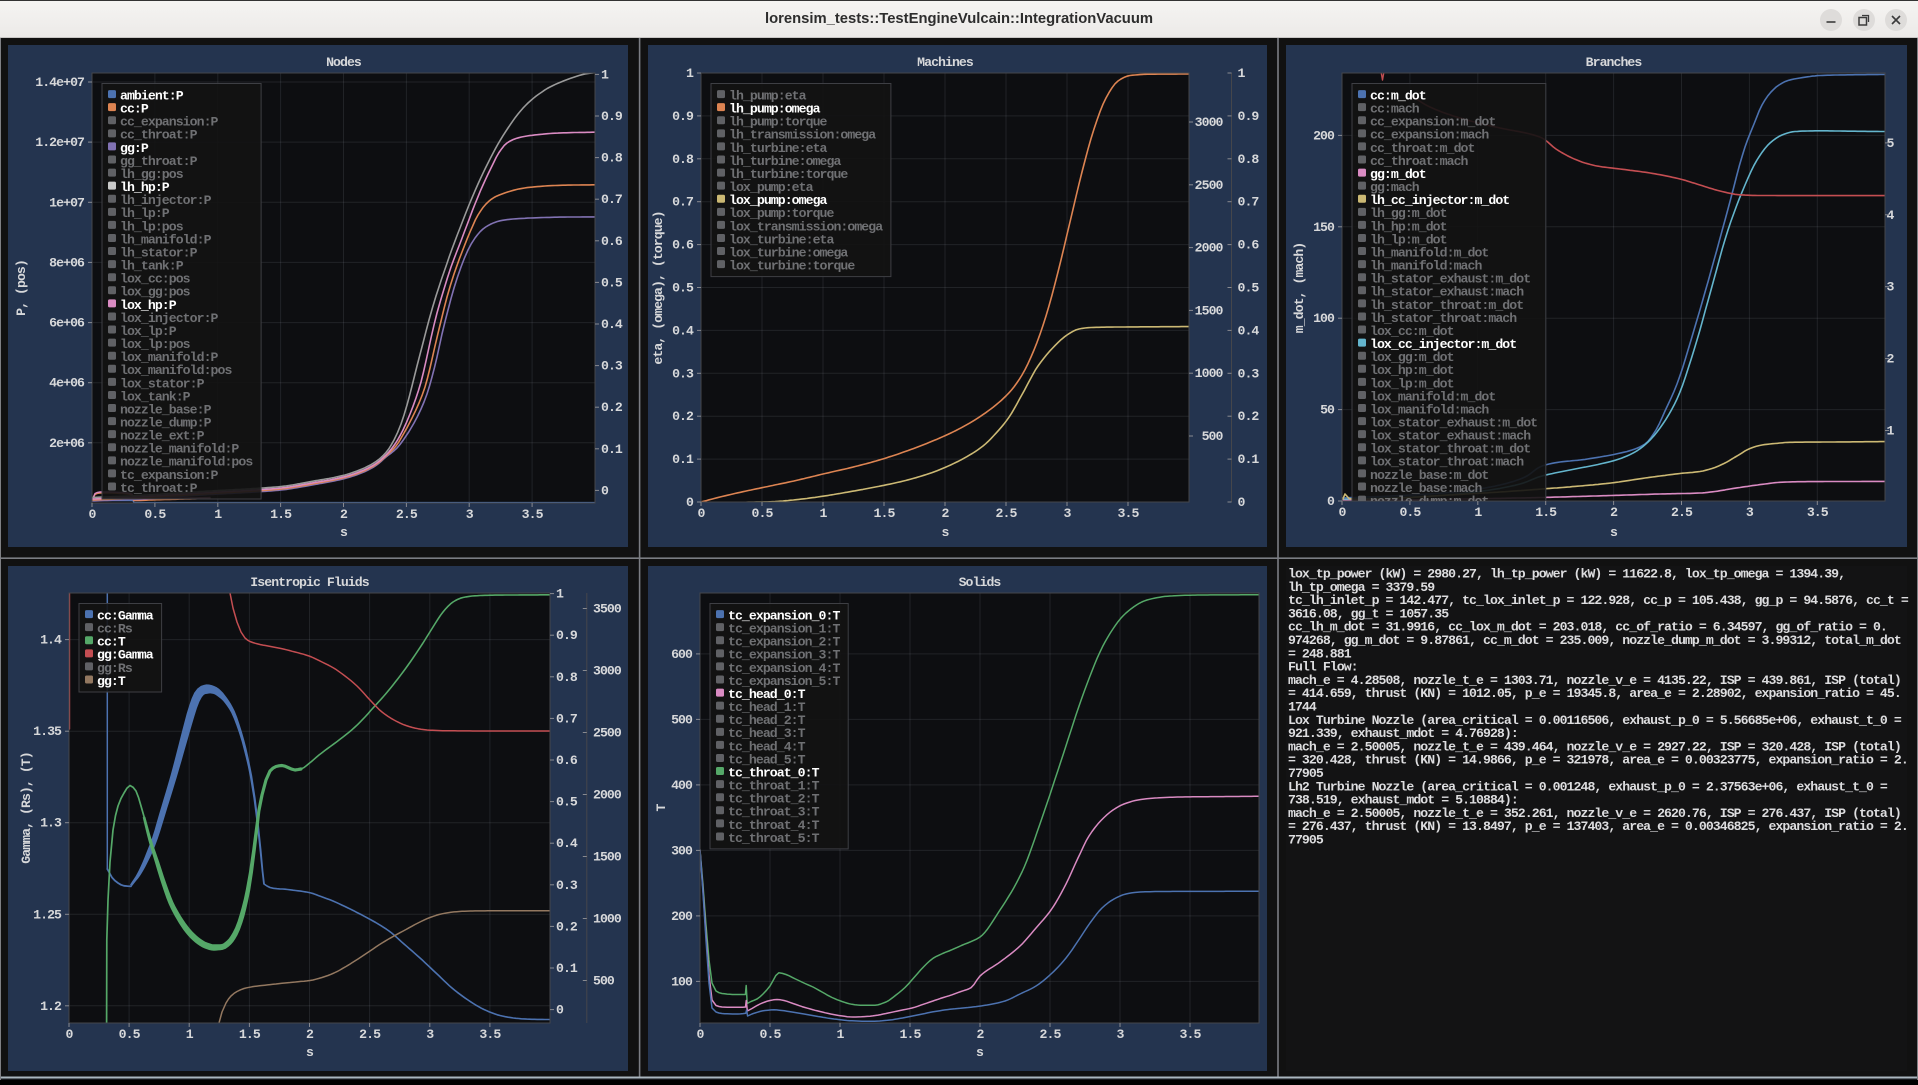  I want to click on svg-text: lh_manifold:m_dot, so click(1429, 252).